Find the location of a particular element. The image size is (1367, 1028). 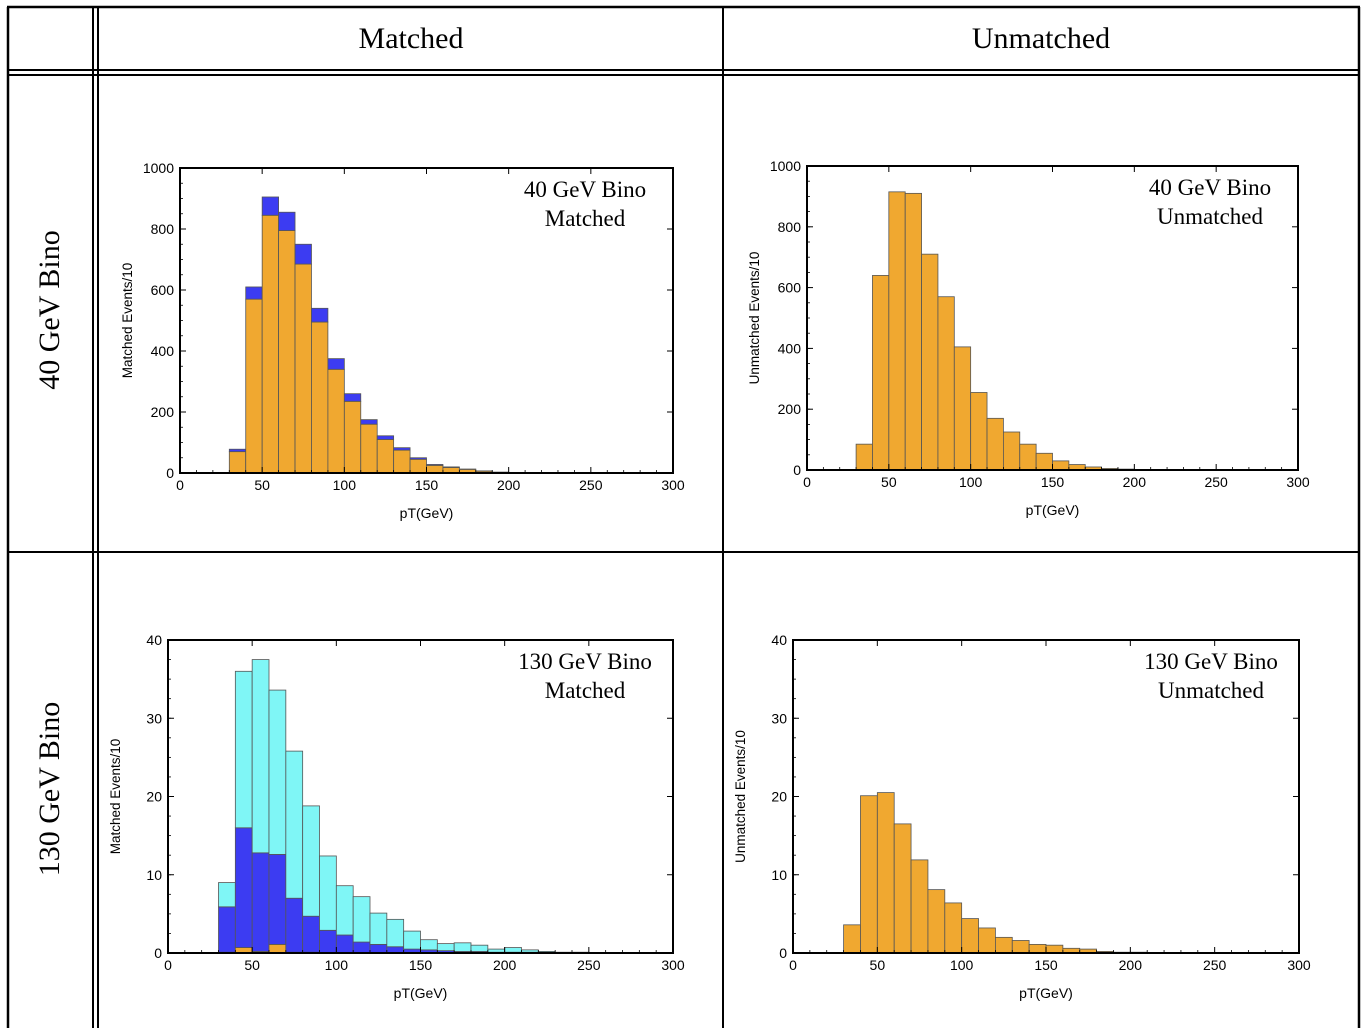

y-tick-label: 1000 is located at coordinates (785, 166).